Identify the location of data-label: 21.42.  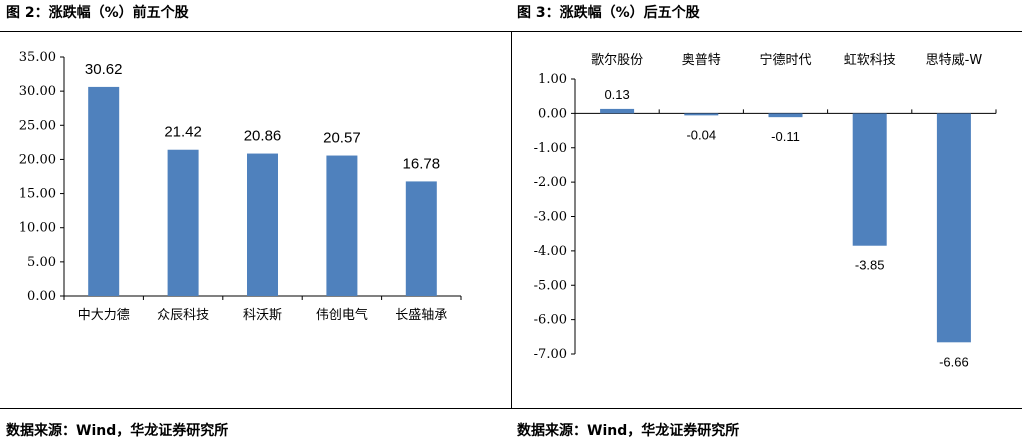
(183, 132).